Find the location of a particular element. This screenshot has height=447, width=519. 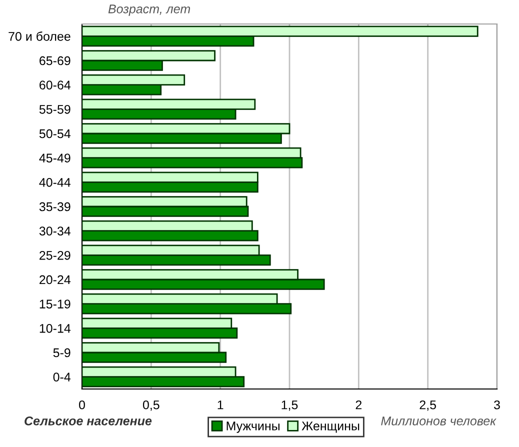

y-tick-label: 50-54 is located at coordinates (55, 133).